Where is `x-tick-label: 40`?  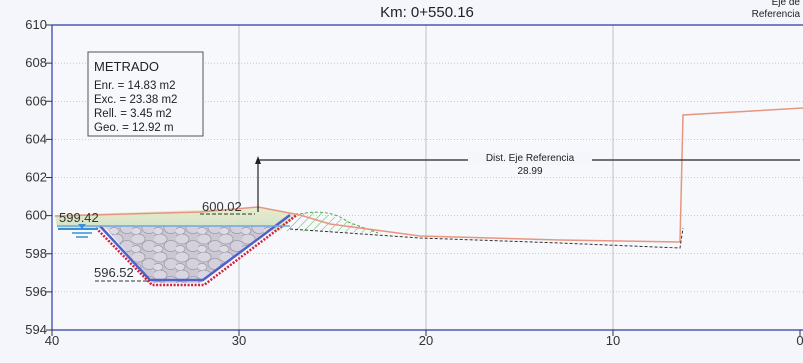 x-tick-label: 40 is located at coordinates (52, 340).